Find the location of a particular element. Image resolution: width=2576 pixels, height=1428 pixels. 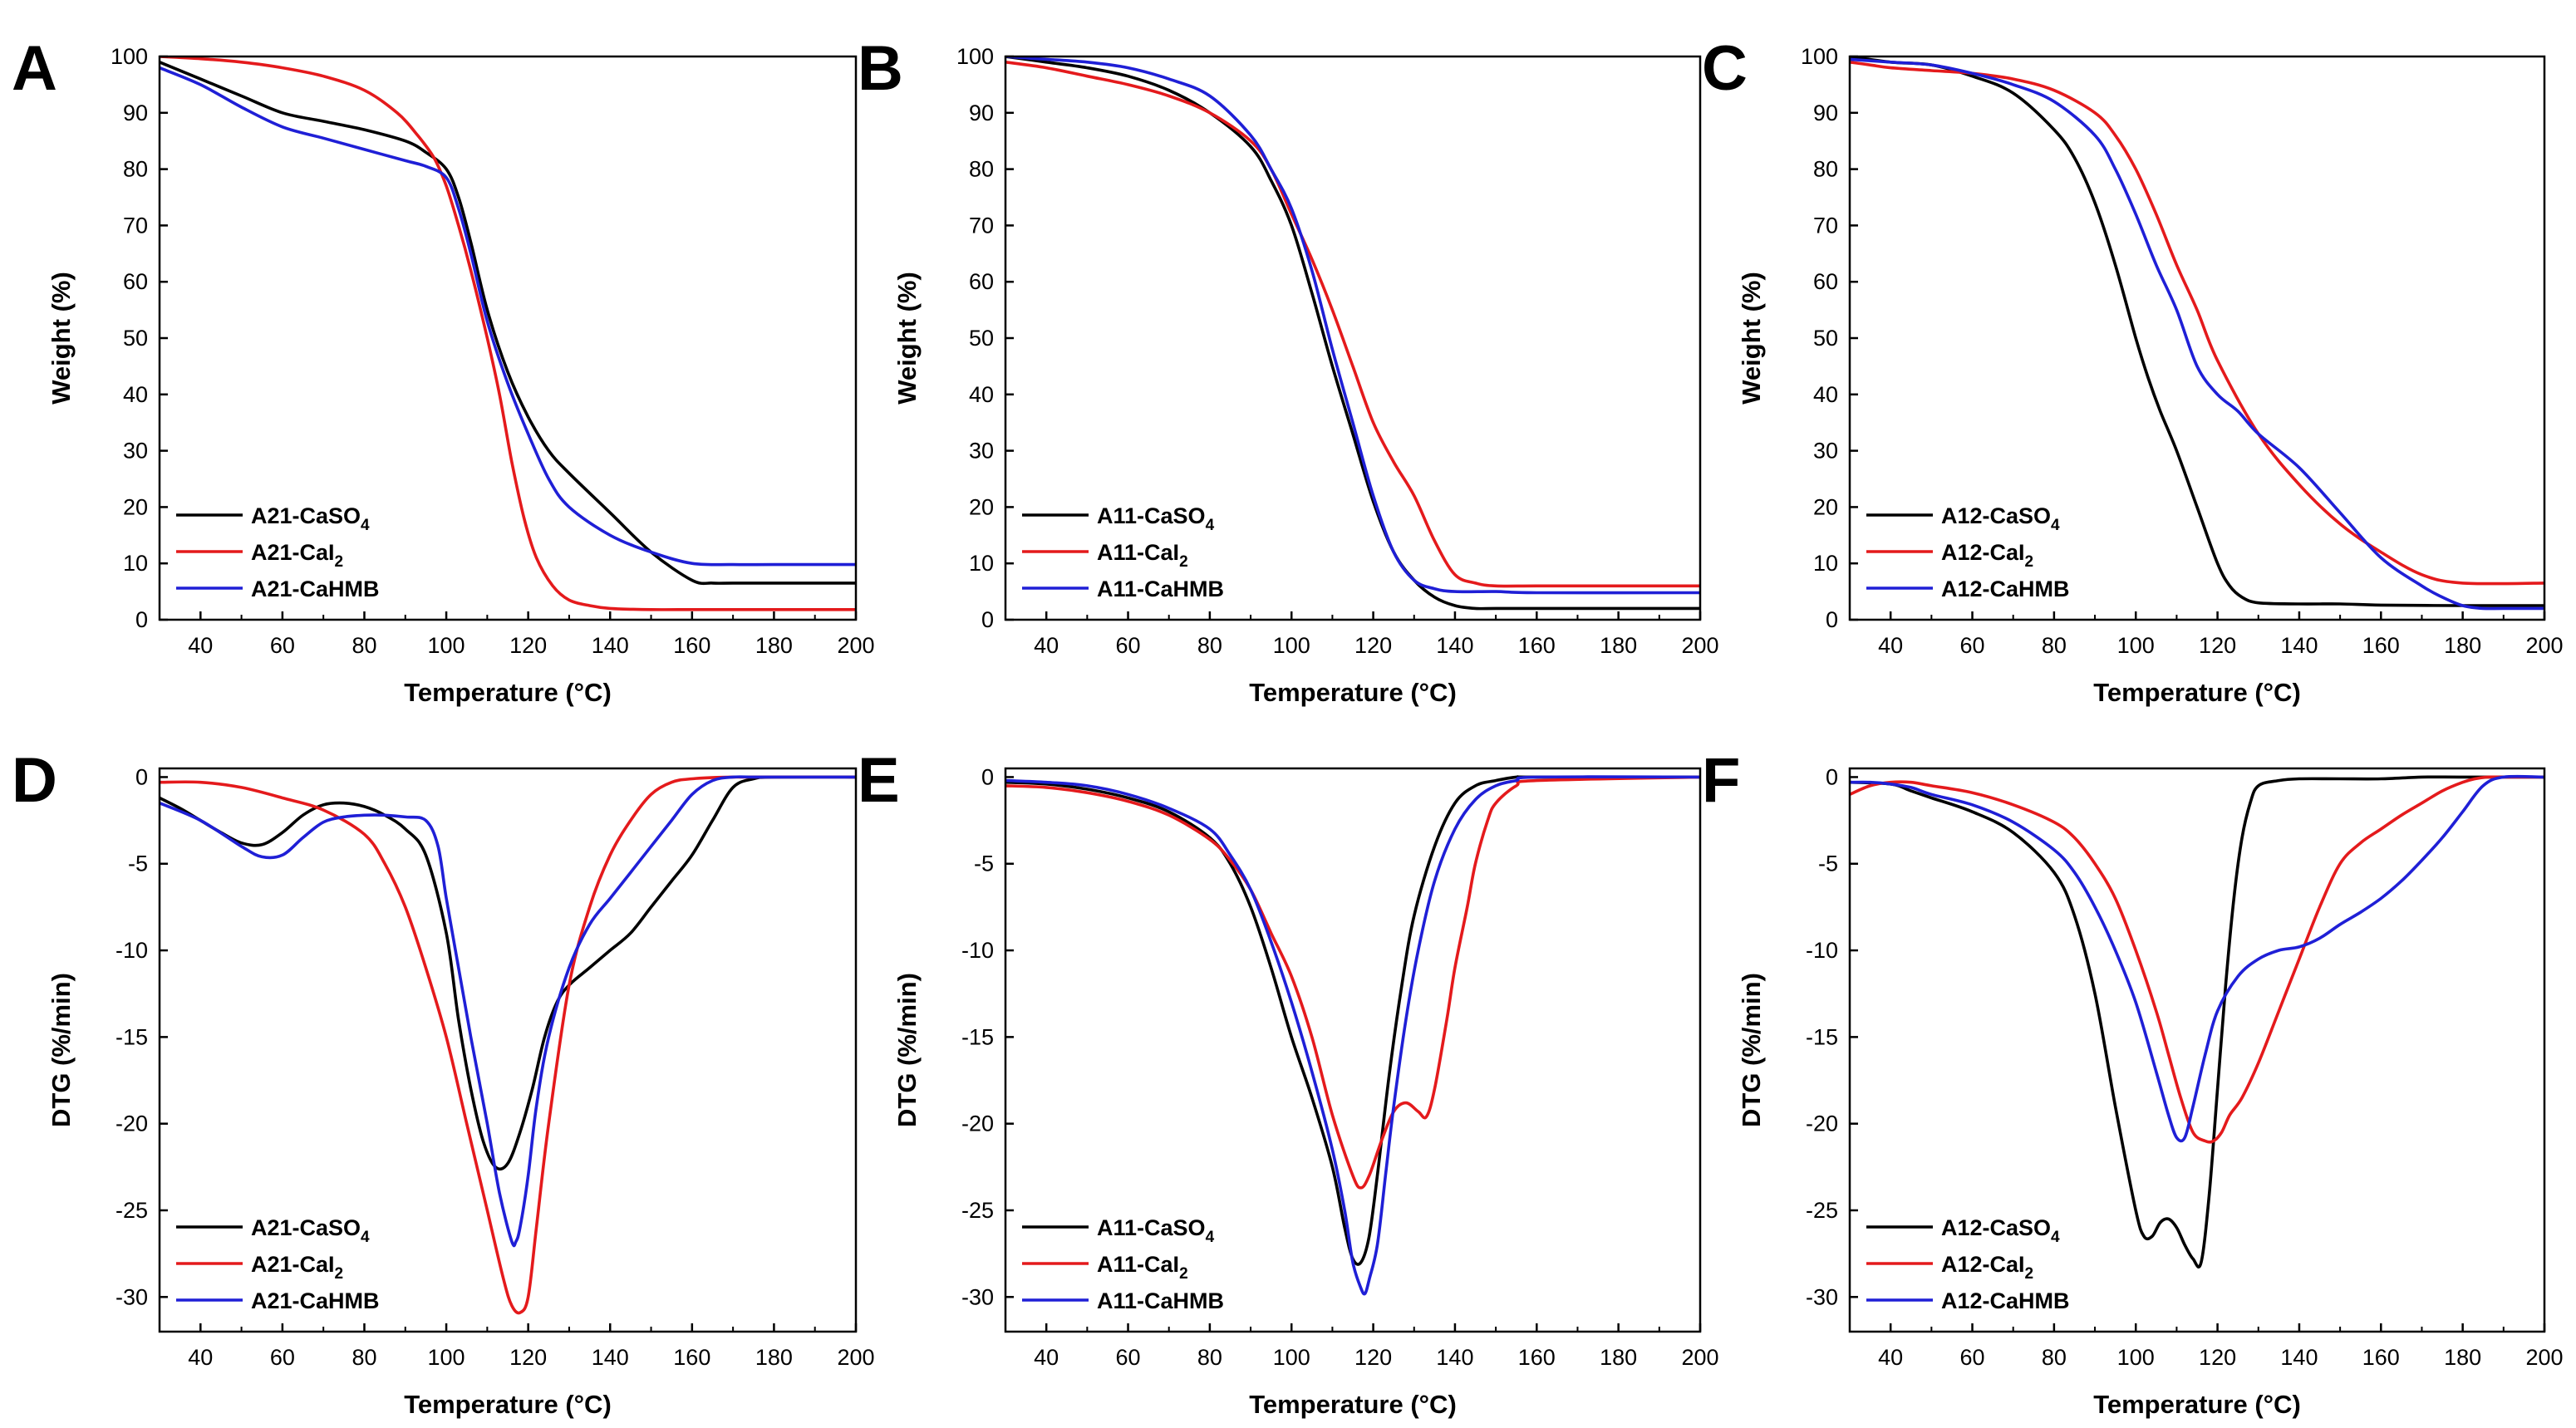

legend-label: A12-CaI2 is located at coordinates (1987, 555).